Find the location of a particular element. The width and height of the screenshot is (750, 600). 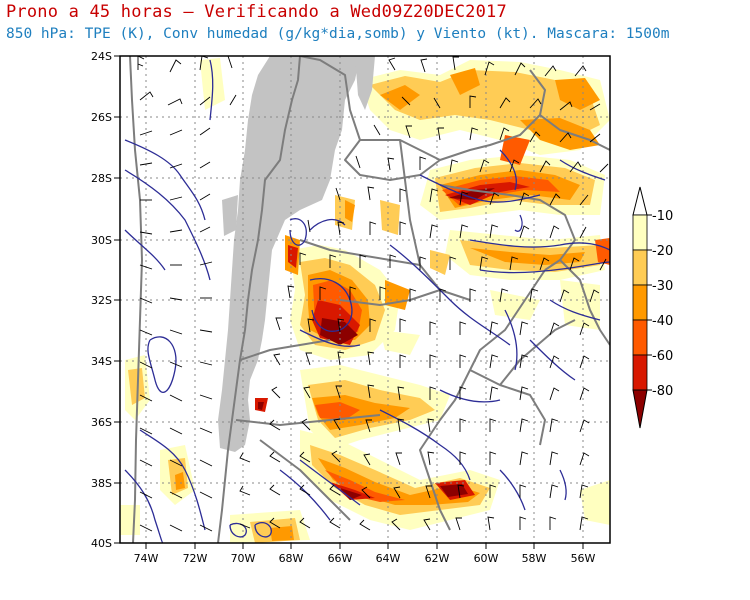

lon-label: 64W is located at coordinates (388, 558).